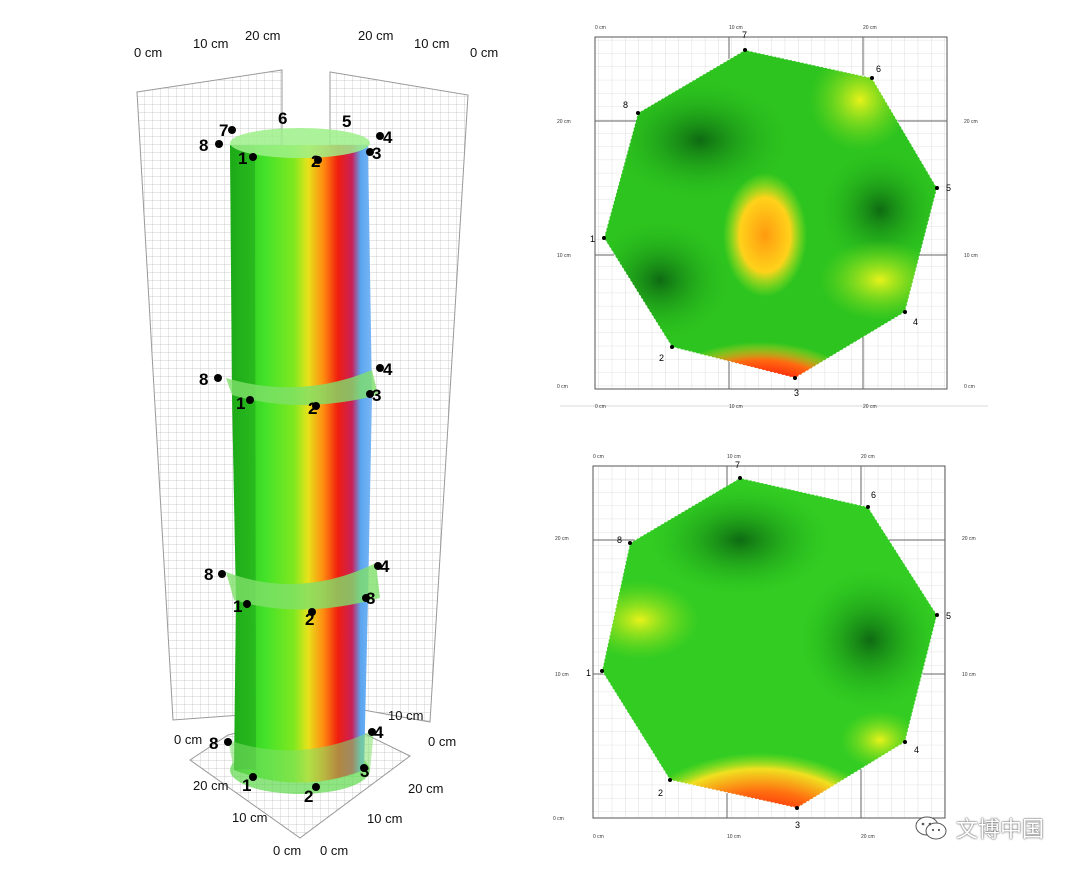  Describe the element at coordinates (770, 214) in the screenshot. I see `upper-slice-points: 1 2 3 4 5 6 7 8` at that location.